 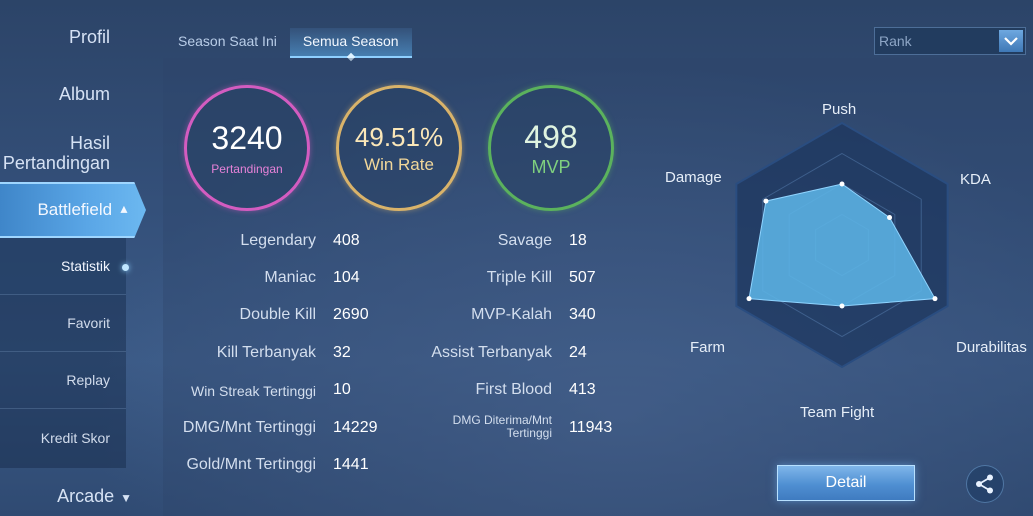 I want to click on mvp-value: 498, so click(x=551, y=136).